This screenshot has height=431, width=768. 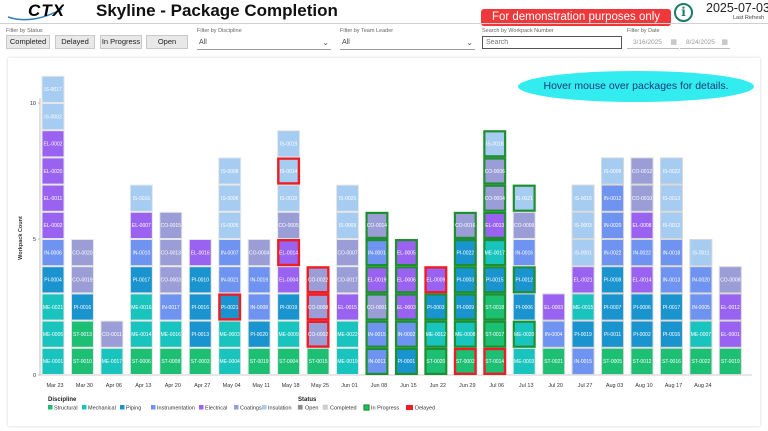 I want to click on status-open-button: Open, so click(x=167, y=42).